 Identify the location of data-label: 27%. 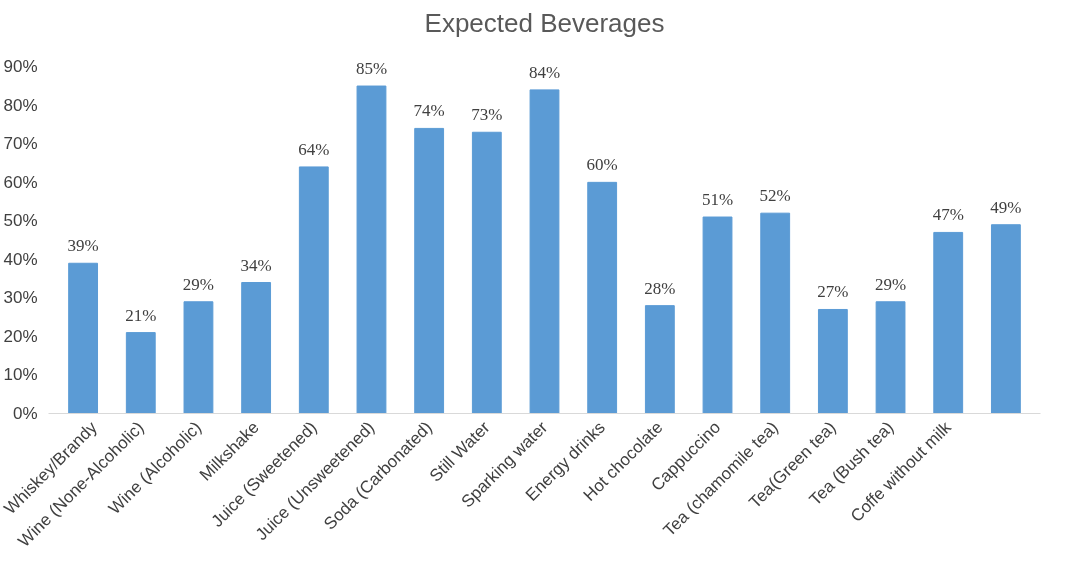
(833, 292).